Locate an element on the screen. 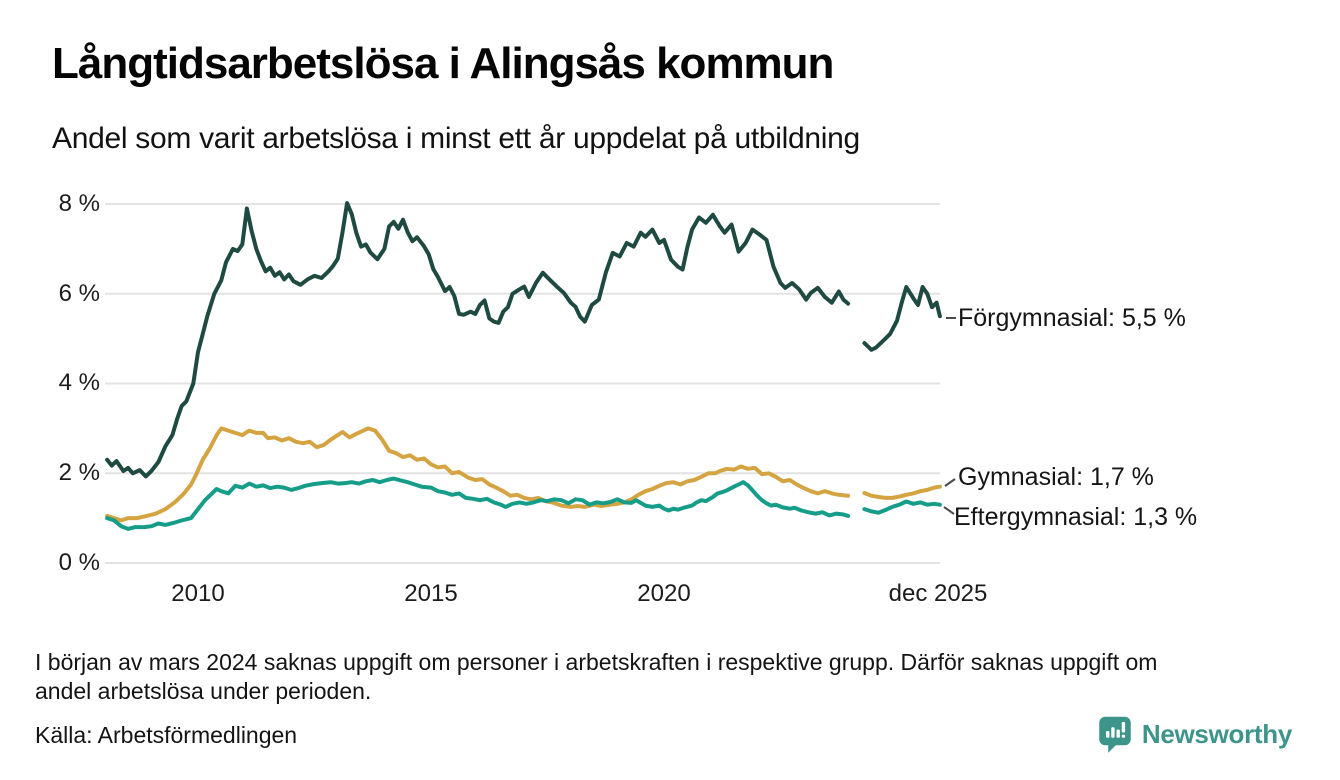 This screenshot has height=780, width=1340. y-axis-tick-0: 0 % is located at coordinates (79, 562).